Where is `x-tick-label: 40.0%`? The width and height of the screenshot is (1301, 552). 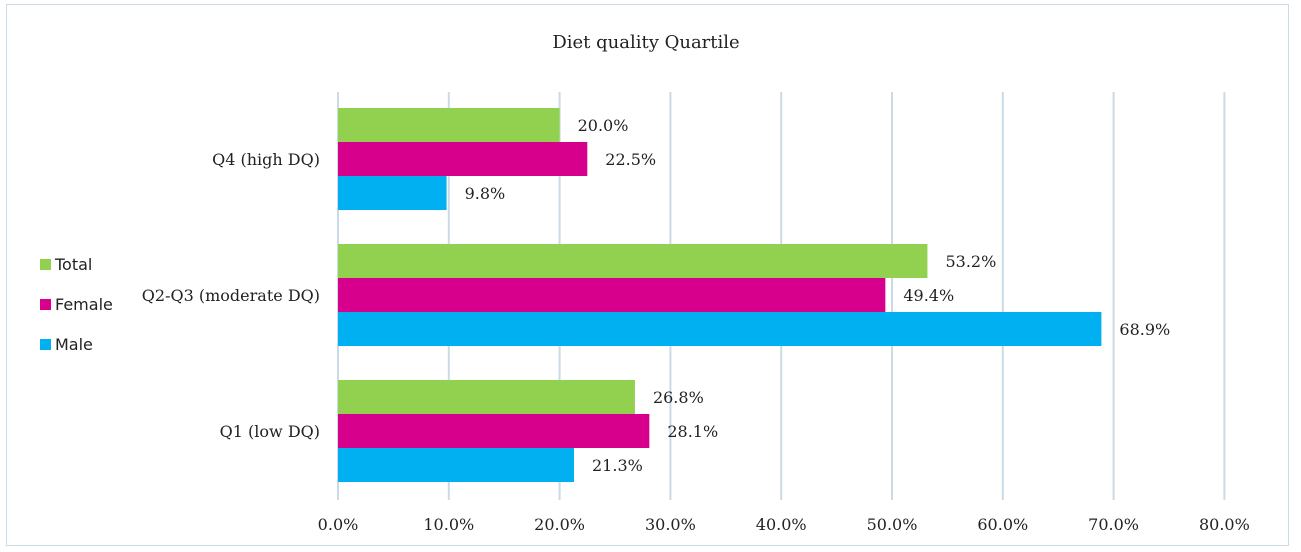
x-tick-label: 40.0% is located at coordinates (781, 524).